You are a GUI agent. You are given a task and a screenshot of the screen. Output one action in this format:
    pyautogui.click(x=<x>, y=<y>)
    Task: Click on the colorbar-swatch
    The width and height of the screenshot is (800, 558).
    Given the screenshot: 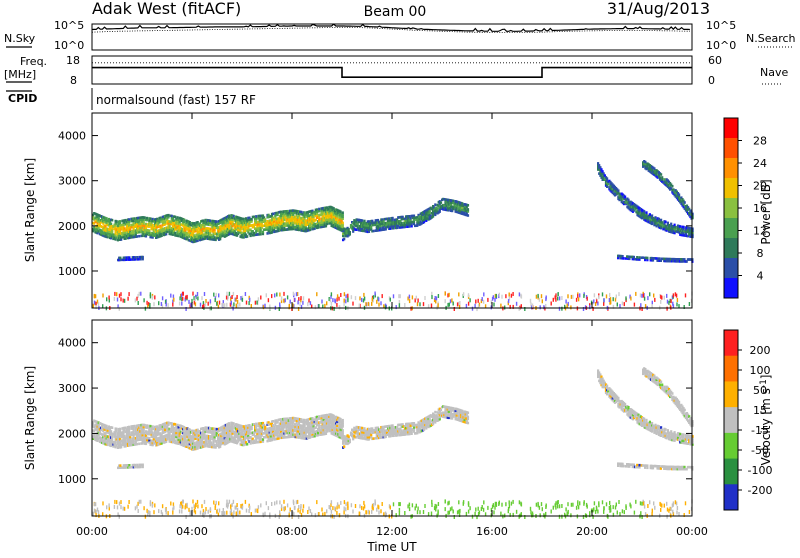 What is the action you would take?
    pyautogui.click(x=731, y=228)
    